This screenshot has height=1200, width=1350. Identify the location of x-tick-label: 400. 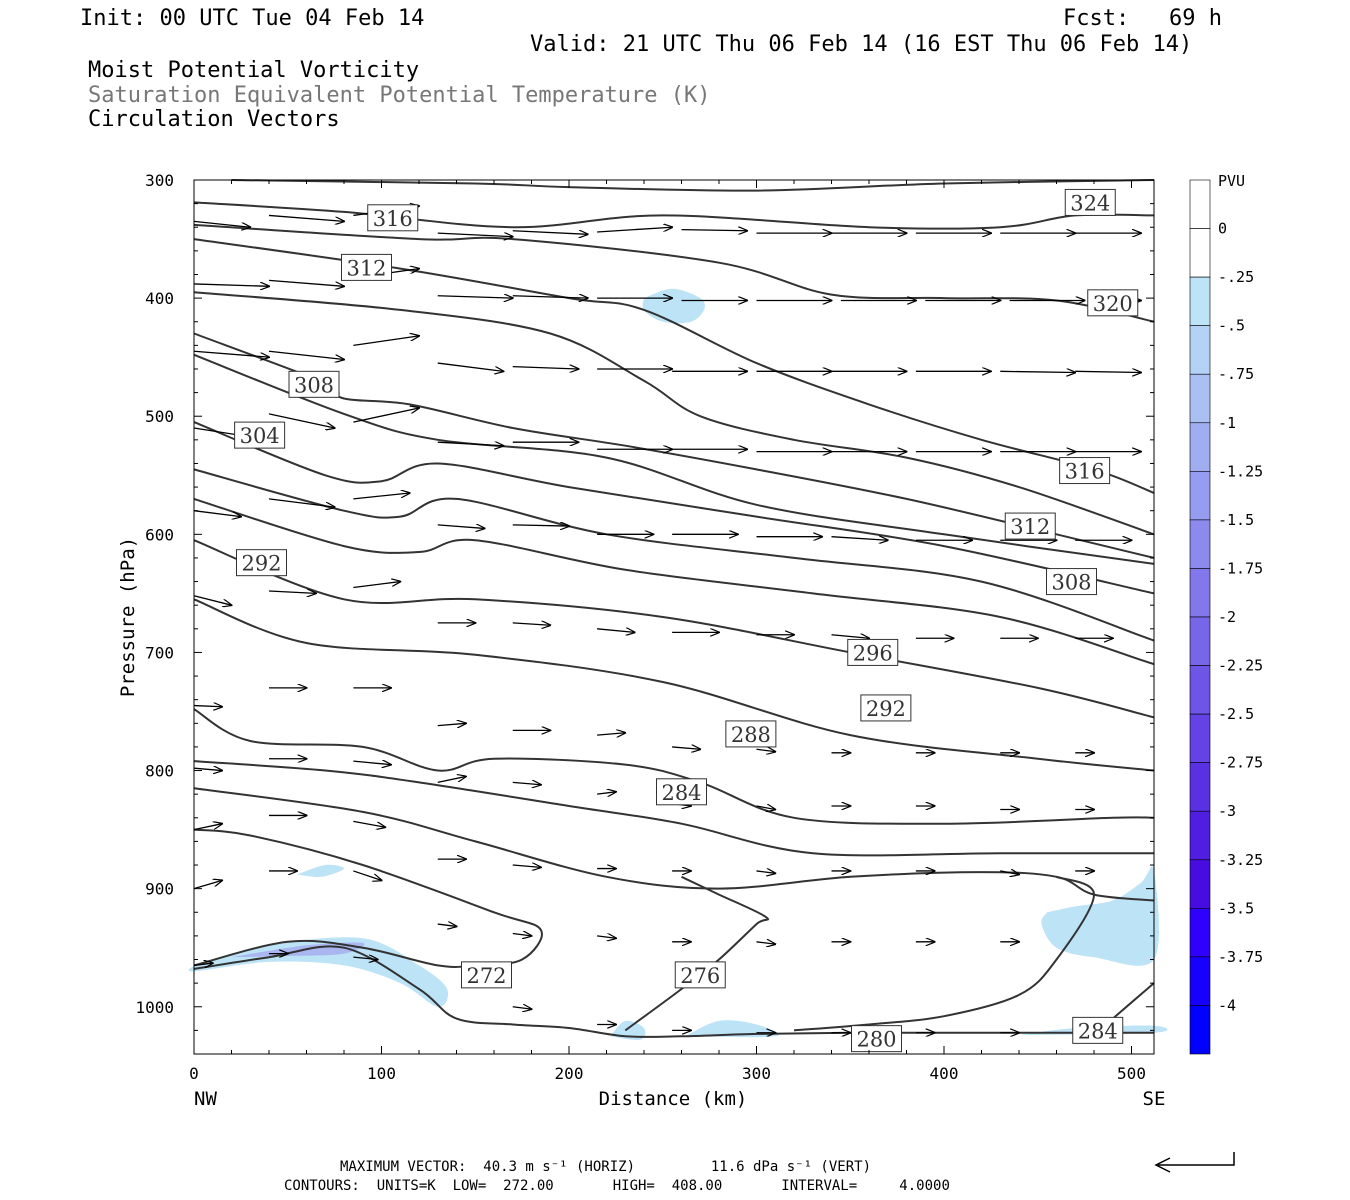
(944, 1073).